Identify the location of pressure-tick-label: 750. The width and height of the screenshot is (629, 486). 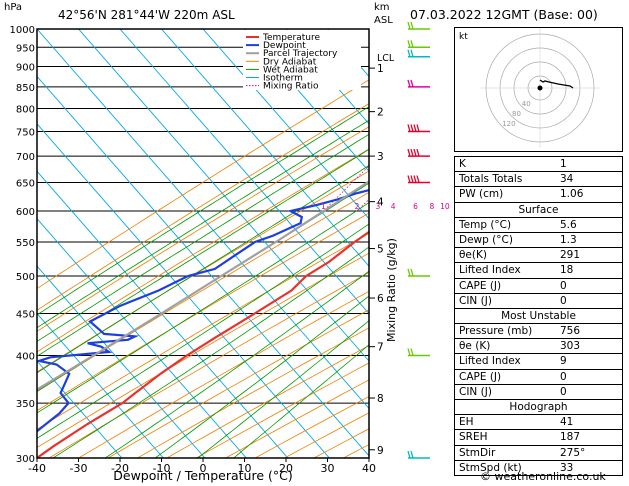
(25, 133).